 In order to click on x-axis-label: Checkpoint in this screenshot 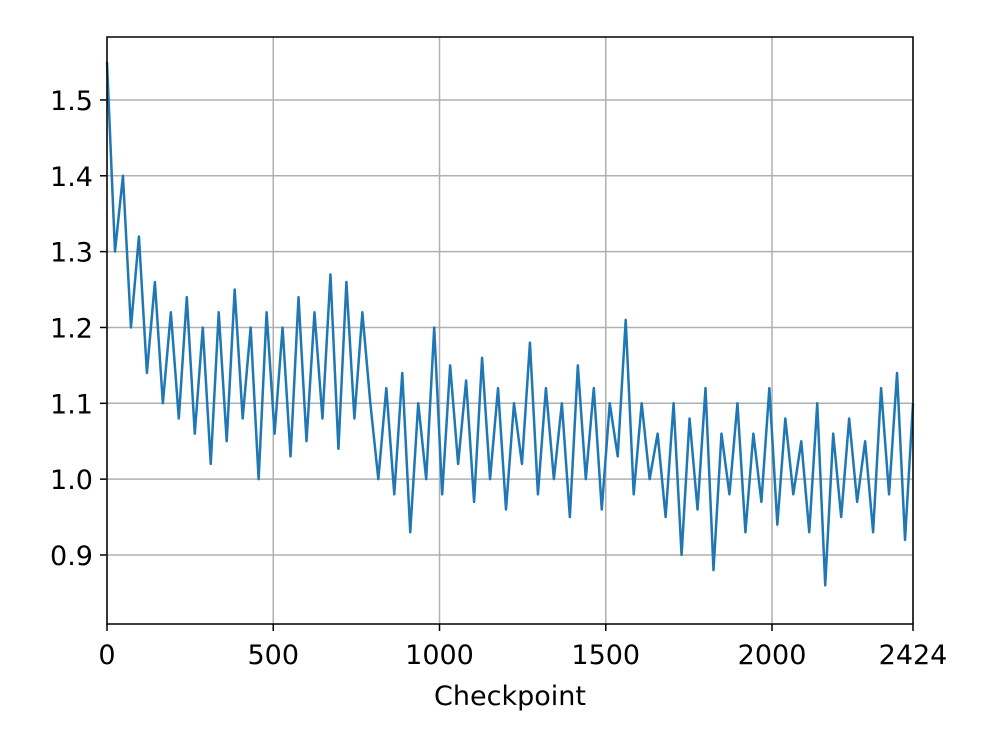, I will do `click(510, 696)`.